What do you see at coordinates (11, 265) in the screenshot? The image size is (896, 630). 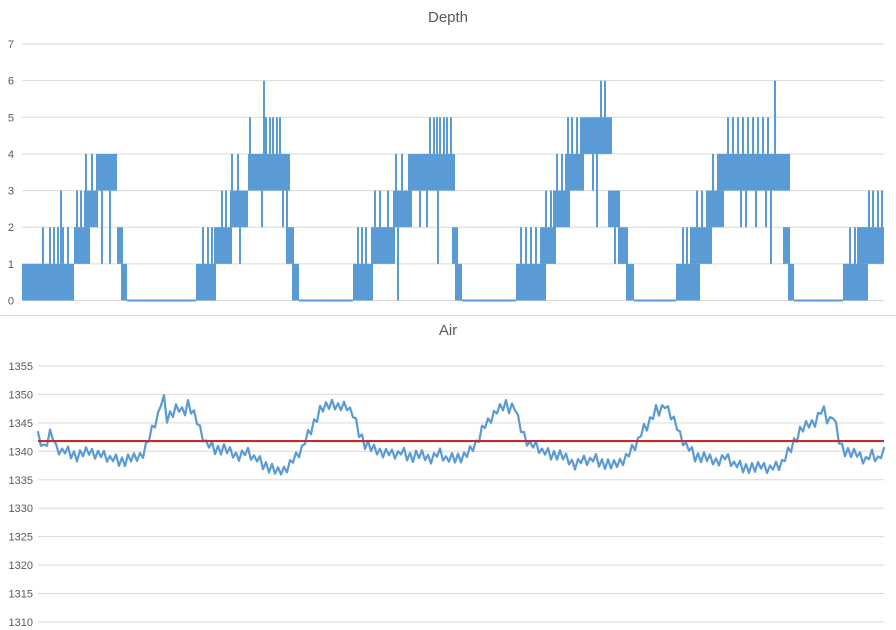 I see `y-tick-label: 1` at bounding box center [11, 265].